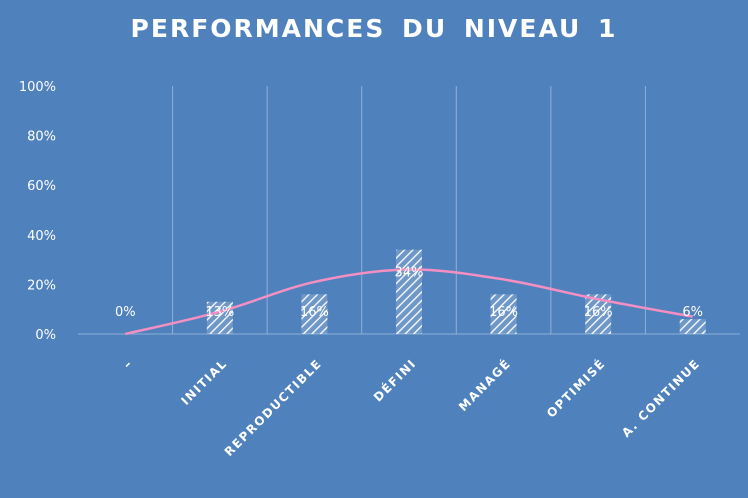 This screenshot has width=748, height=498. Describe the element at coordinates (37, 211) in the screenshot. I see `y-axis: 0% 20% 40% 60% 80% 100%` at that location.